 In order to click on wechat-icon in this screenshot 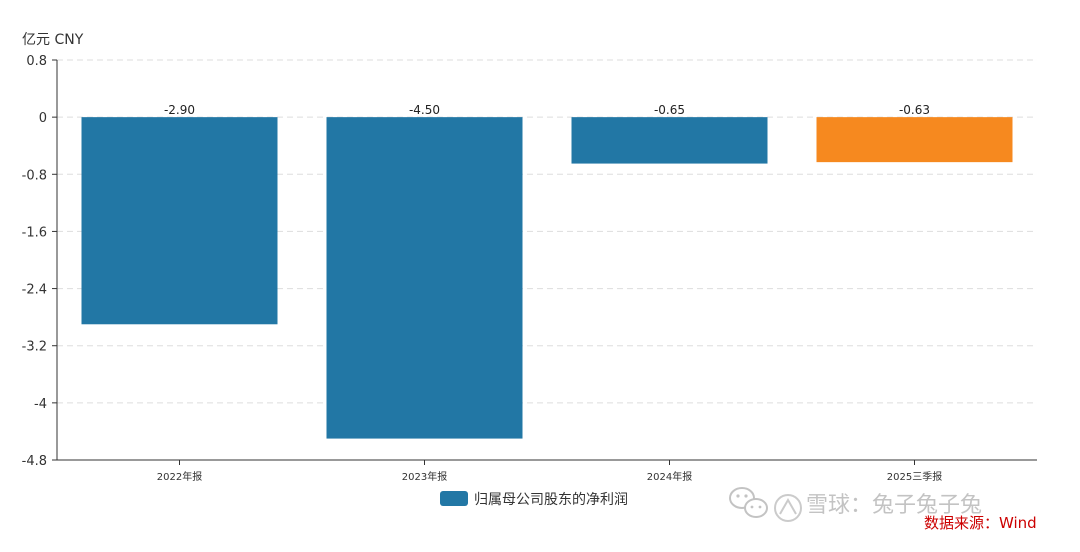, I will do `click(748, 502)`.